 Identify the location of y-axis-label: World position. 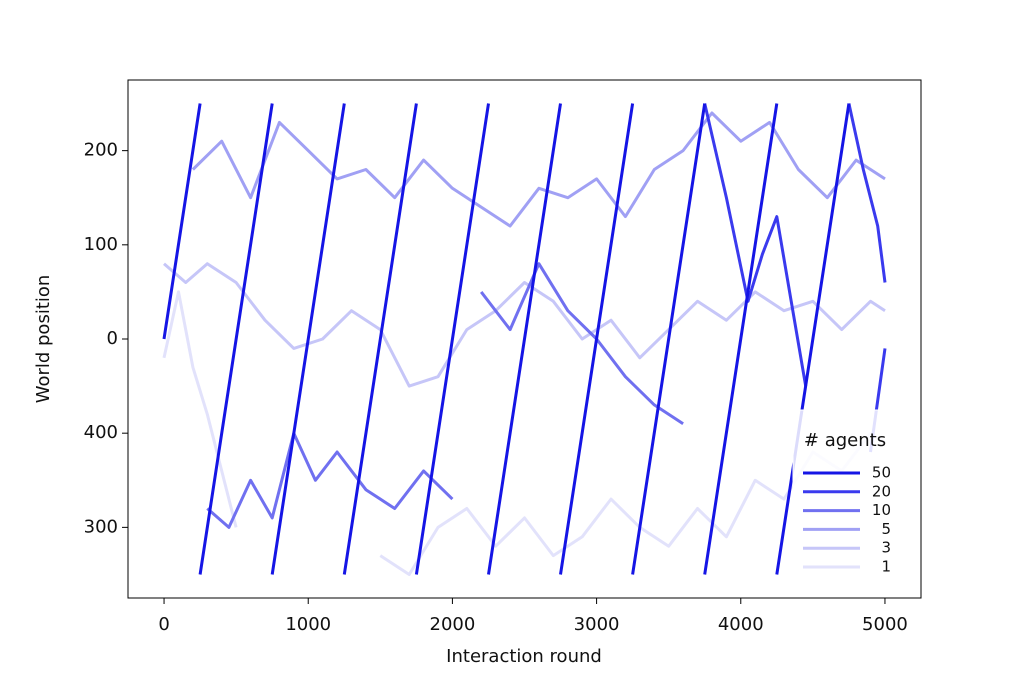
(43, 339).